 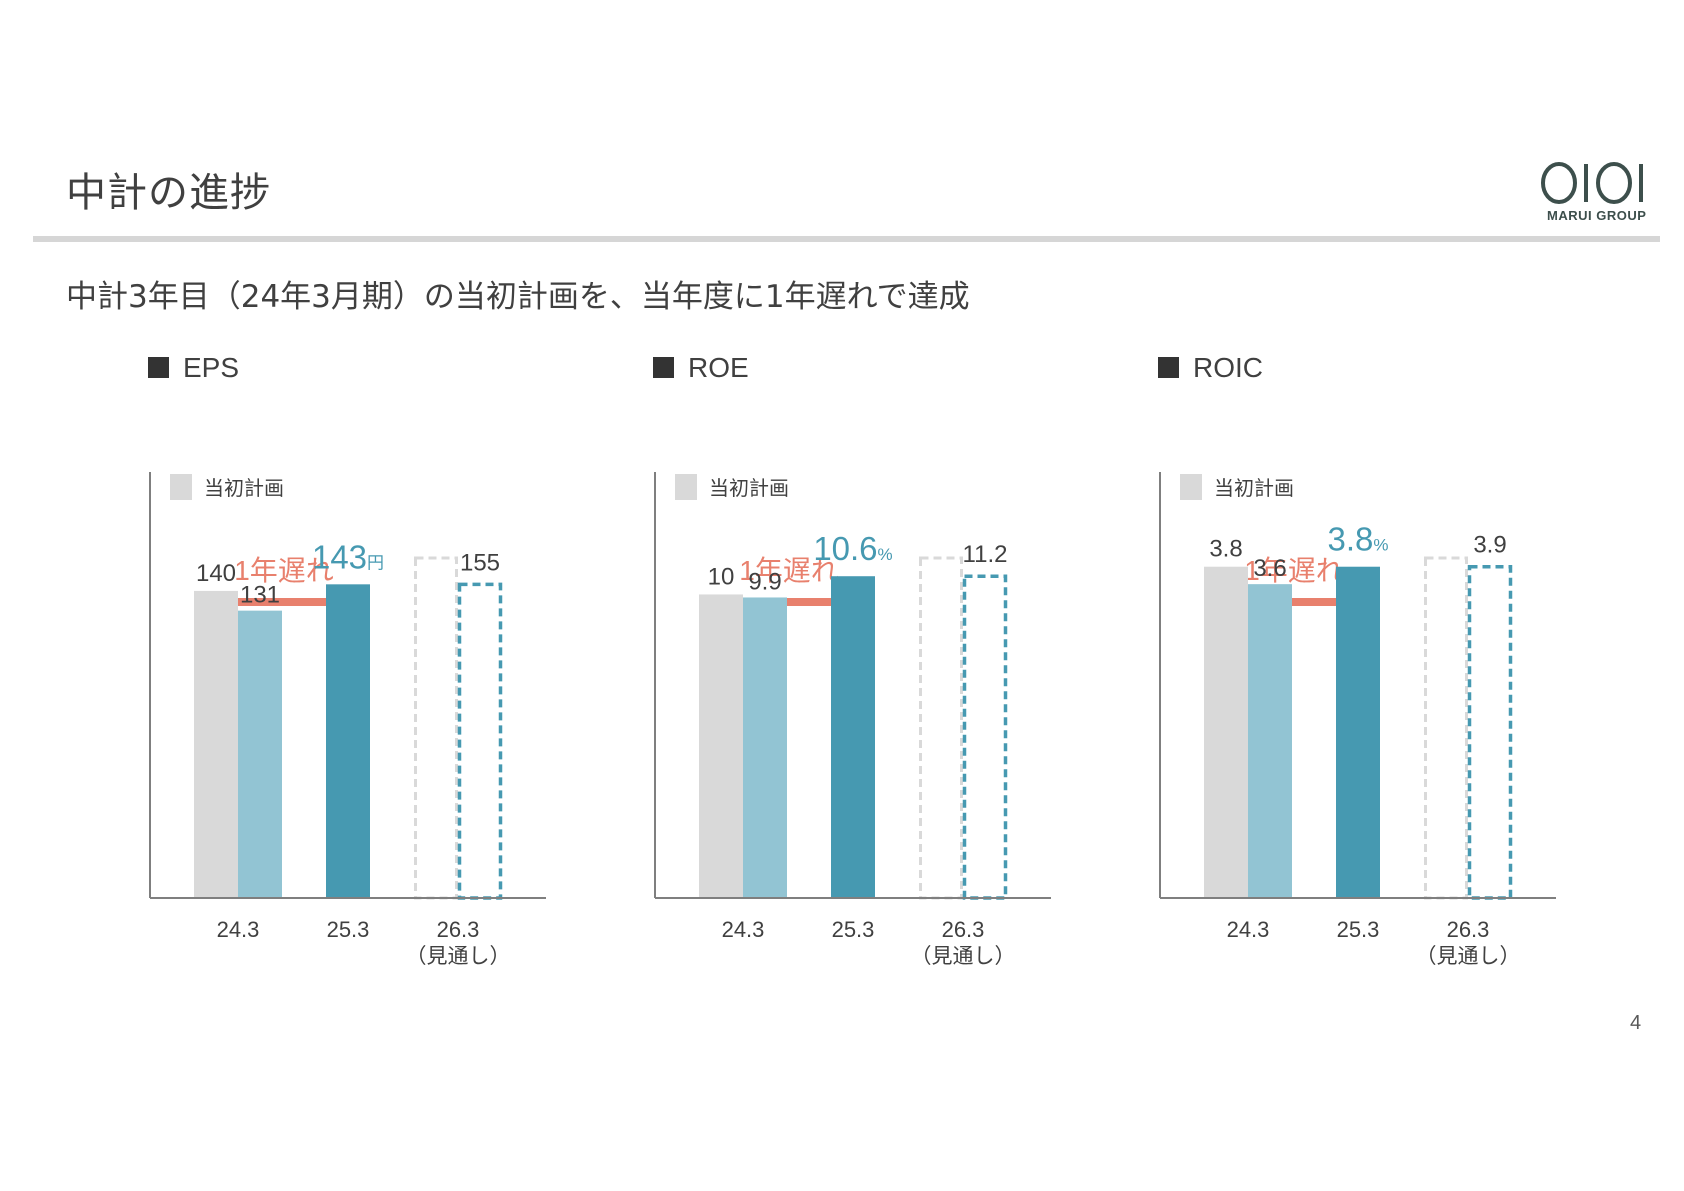 What do you see at coordinates (375, 562) in the screenshot?
I see `unit-label: 円` at bounding box center [375, 562].